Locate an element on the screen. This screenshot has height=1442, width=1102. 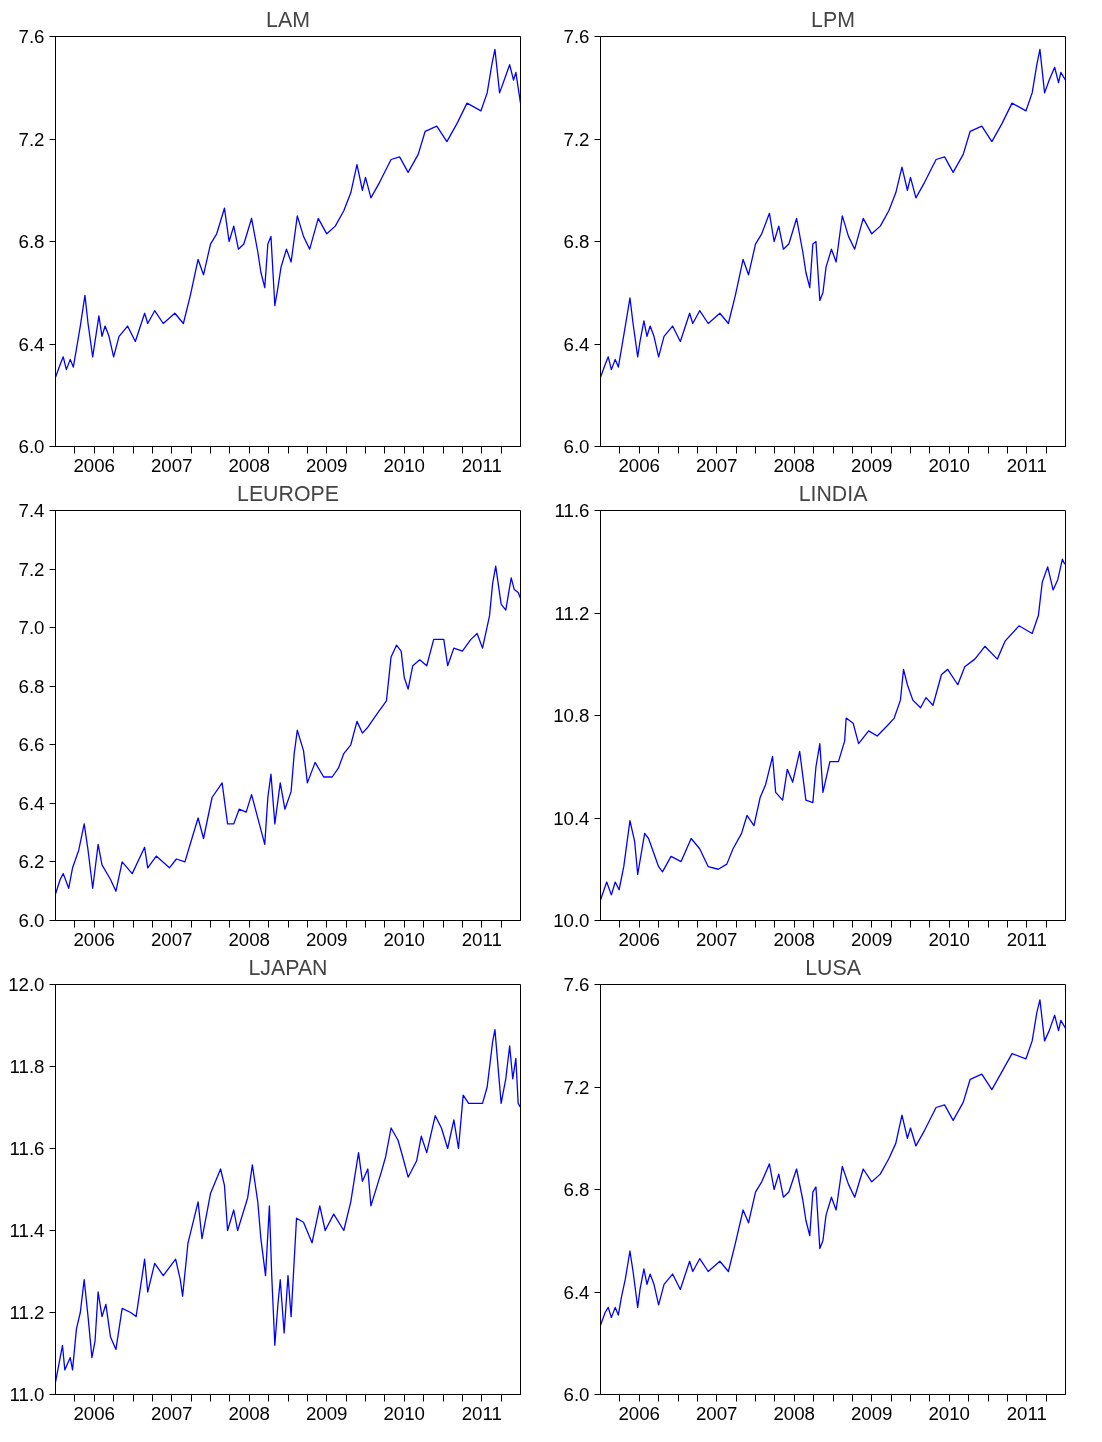
y-tick-label: 12.0 is located at coordinates (26, 984).